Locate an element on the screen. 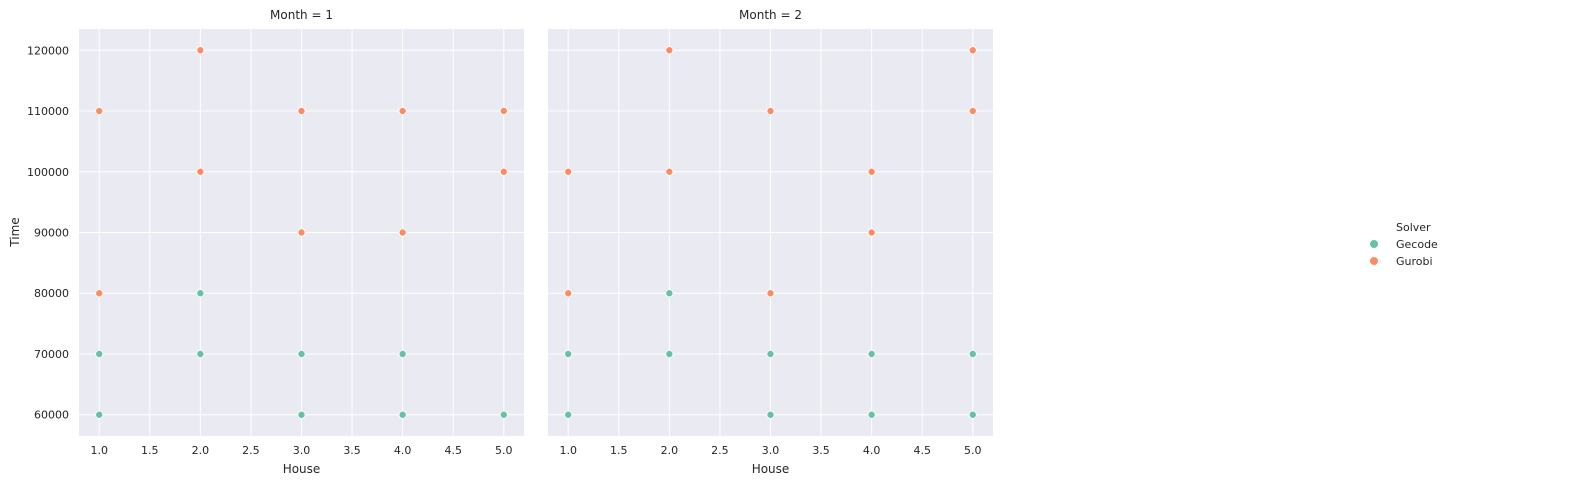 Image resolution: width=1581 pixels, height=491 pixels. y-axis-label: Time is located at coordinates (15, 232).